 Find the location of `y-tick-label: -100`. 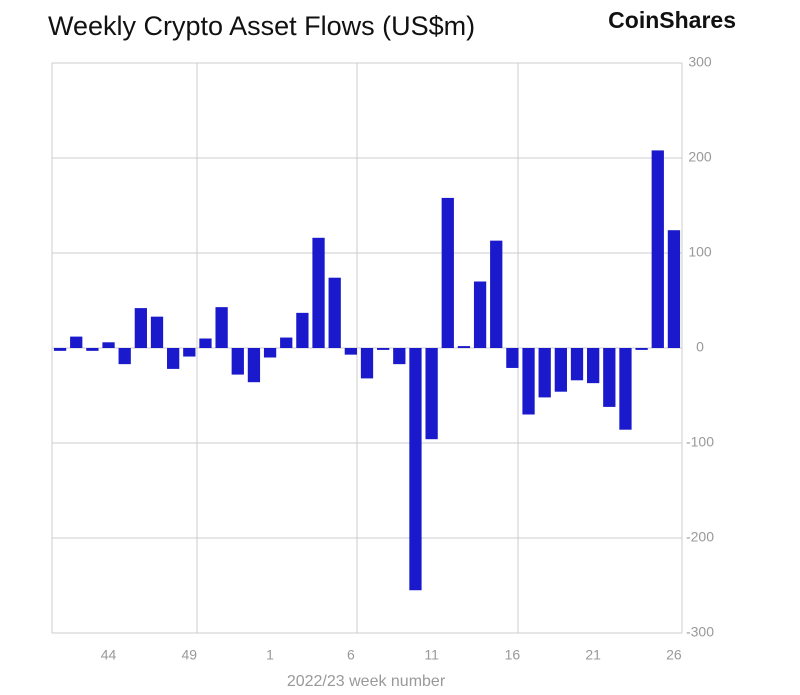

y-tick-label: -100 is located at coordinates (700, 442).